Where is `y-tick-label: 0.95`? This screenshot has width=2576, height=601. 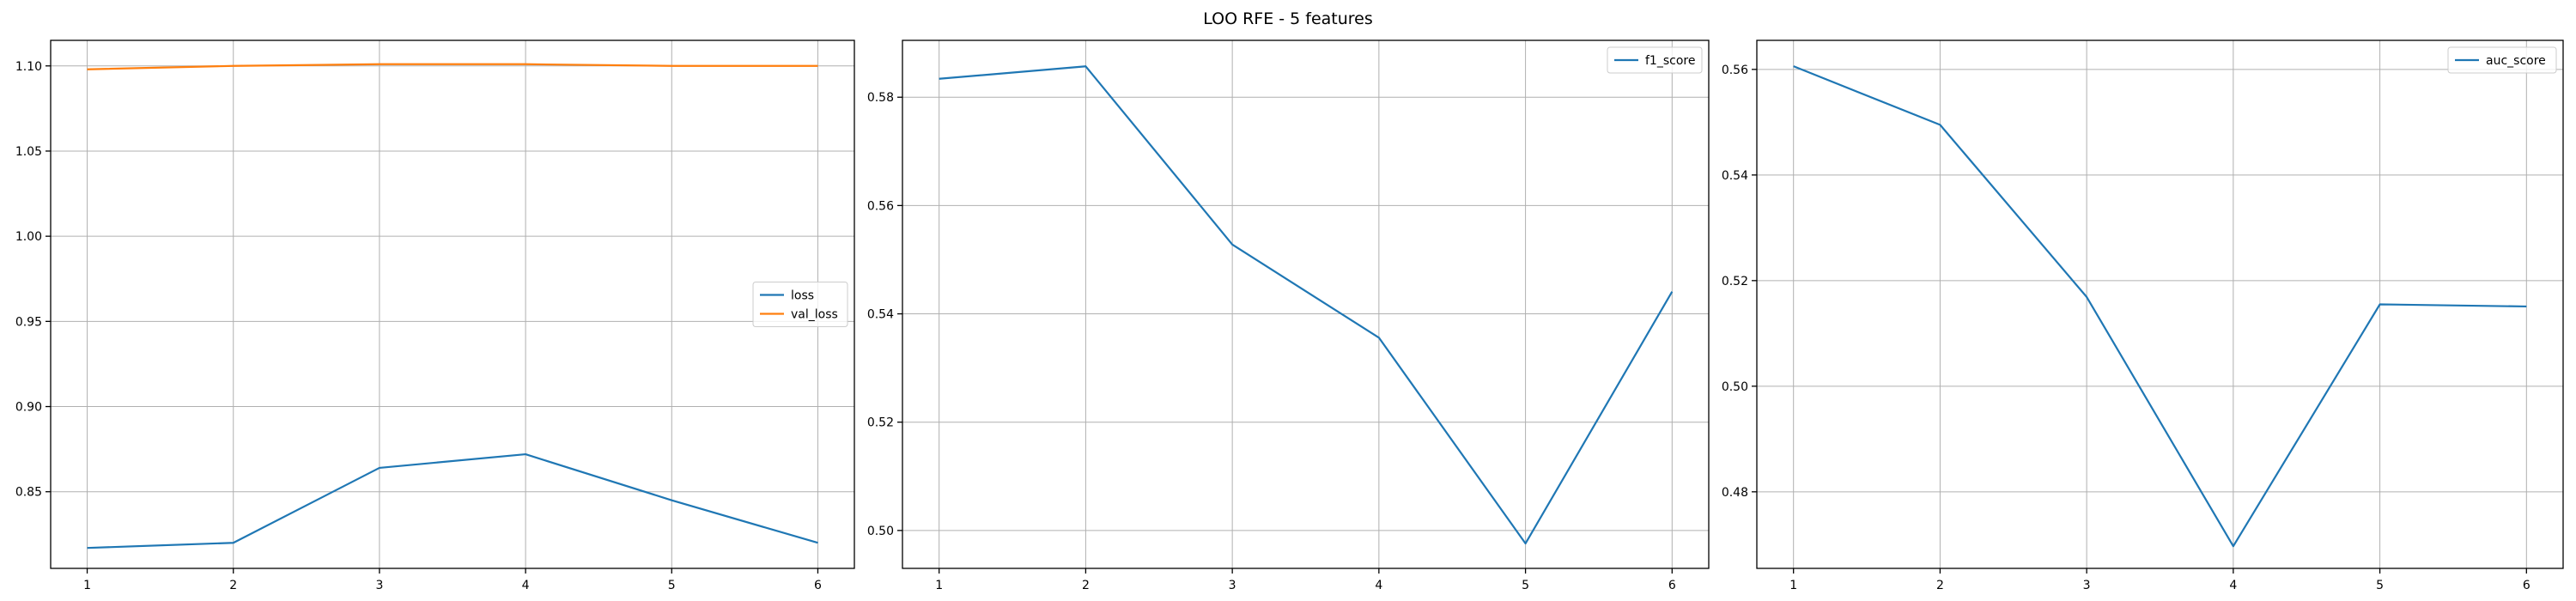
y-tick-label: 0.95 is located at coordinates (28, 322).